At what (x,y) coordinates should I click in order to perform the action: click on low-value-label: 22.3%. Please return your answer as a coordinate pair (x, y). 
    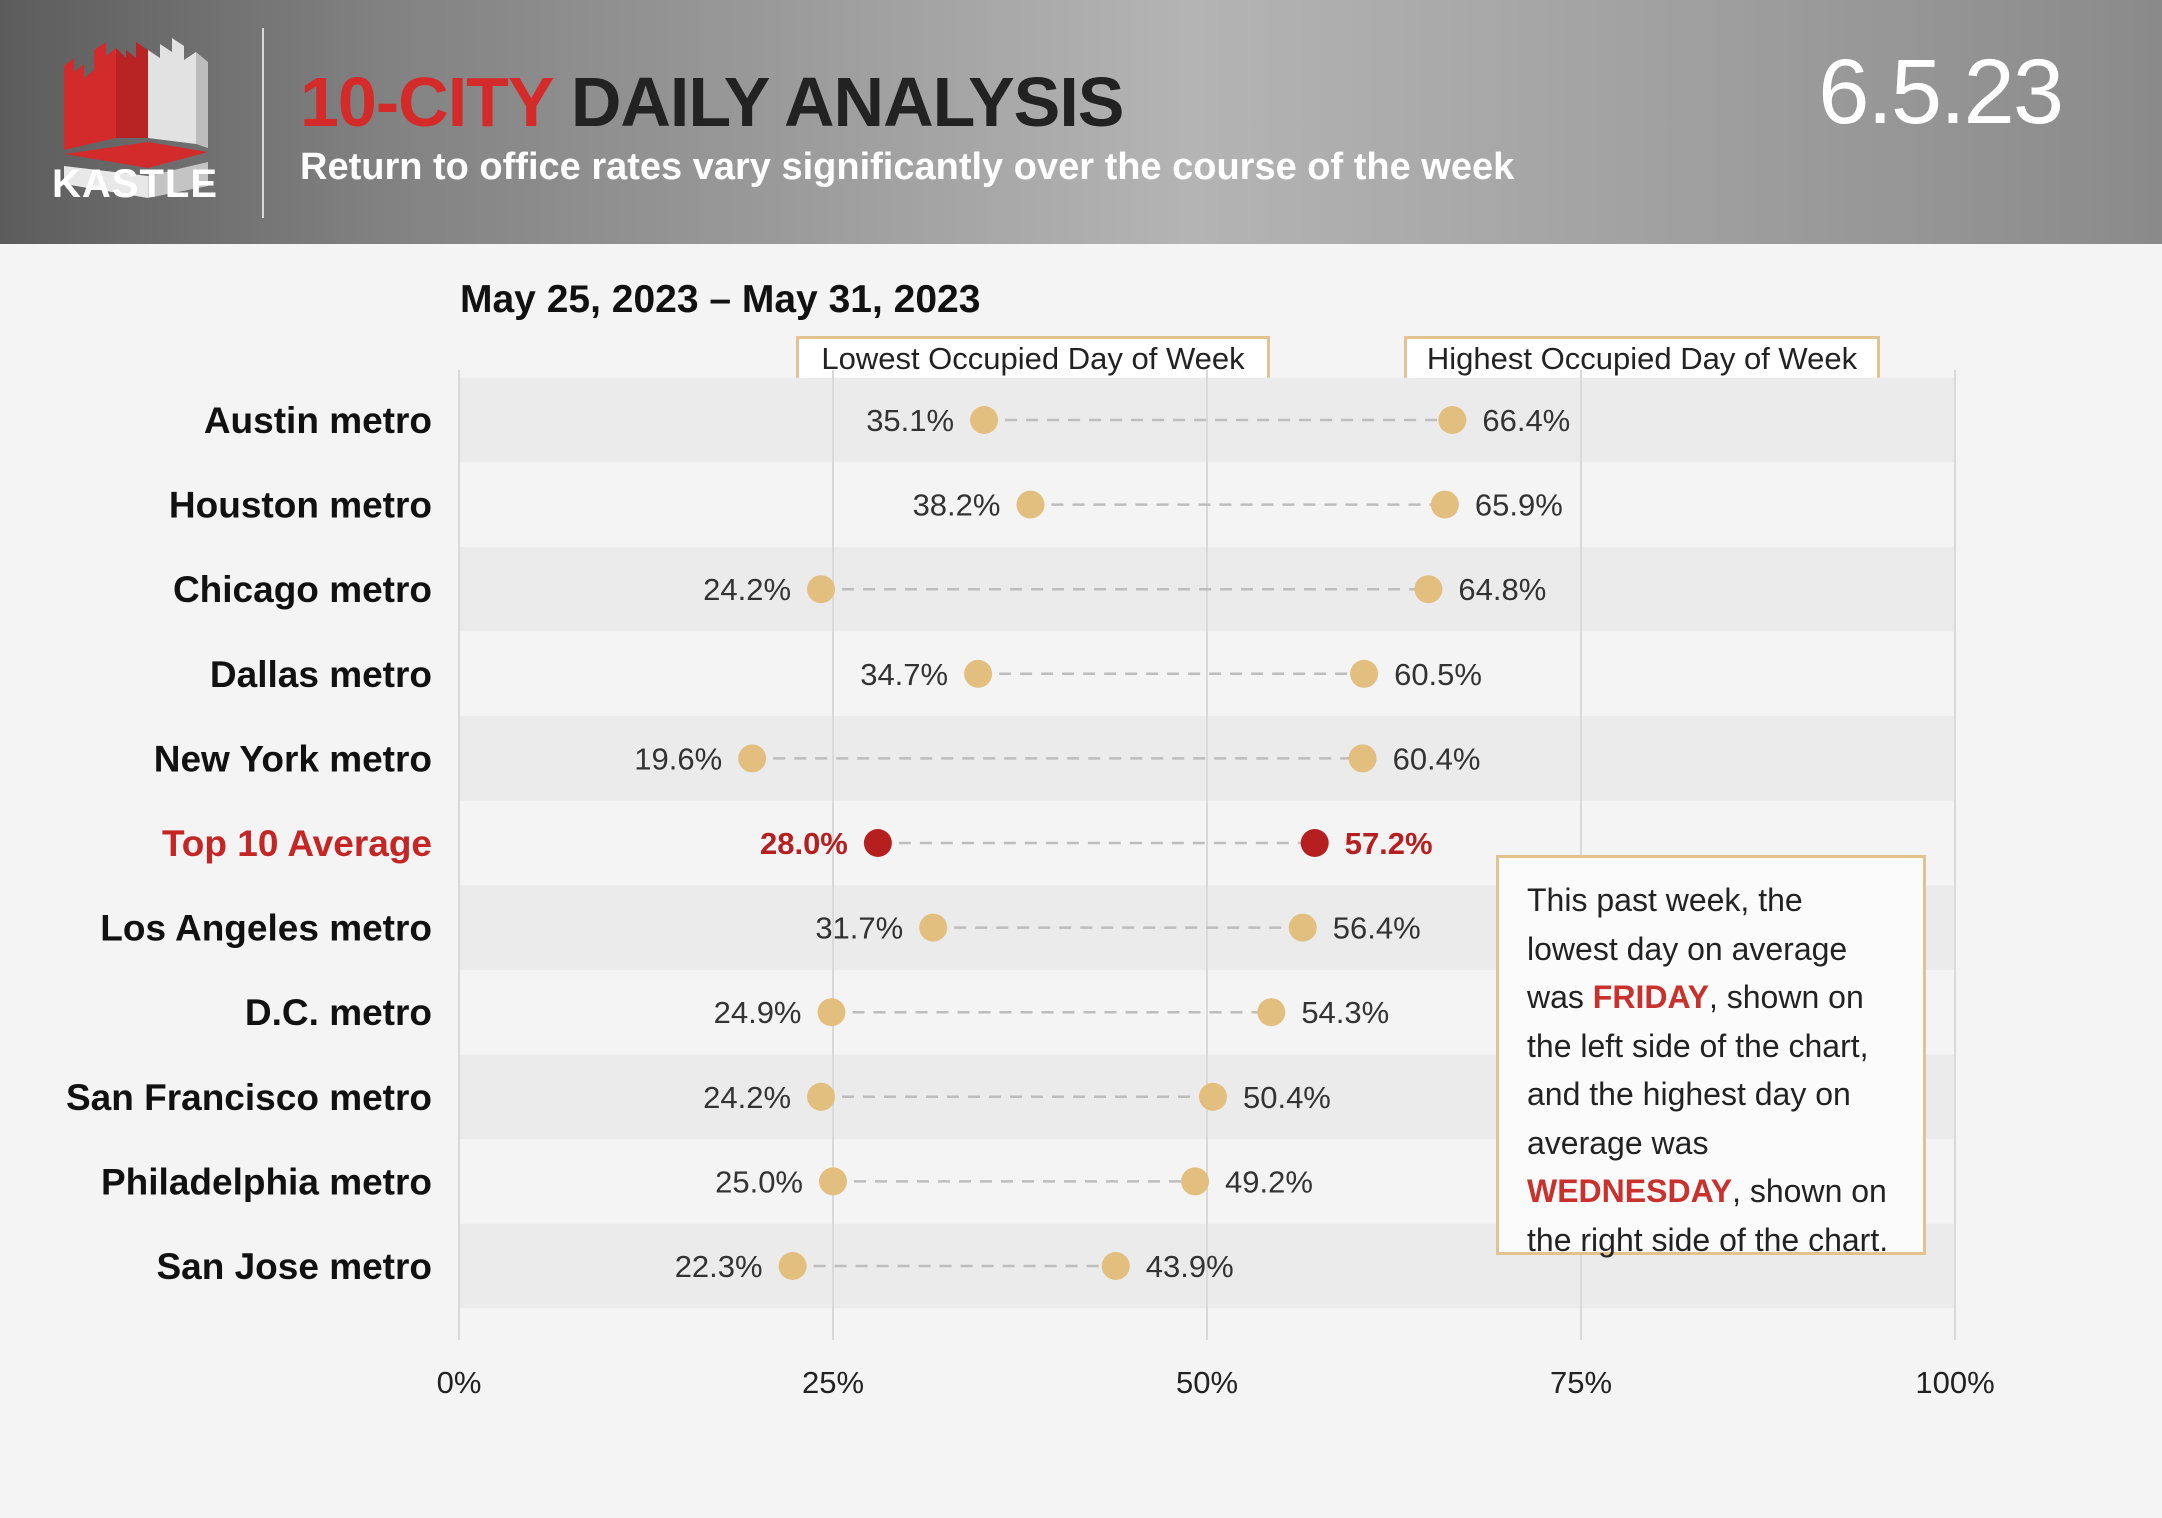
    Looking at the image, I should click on (719, 1266).